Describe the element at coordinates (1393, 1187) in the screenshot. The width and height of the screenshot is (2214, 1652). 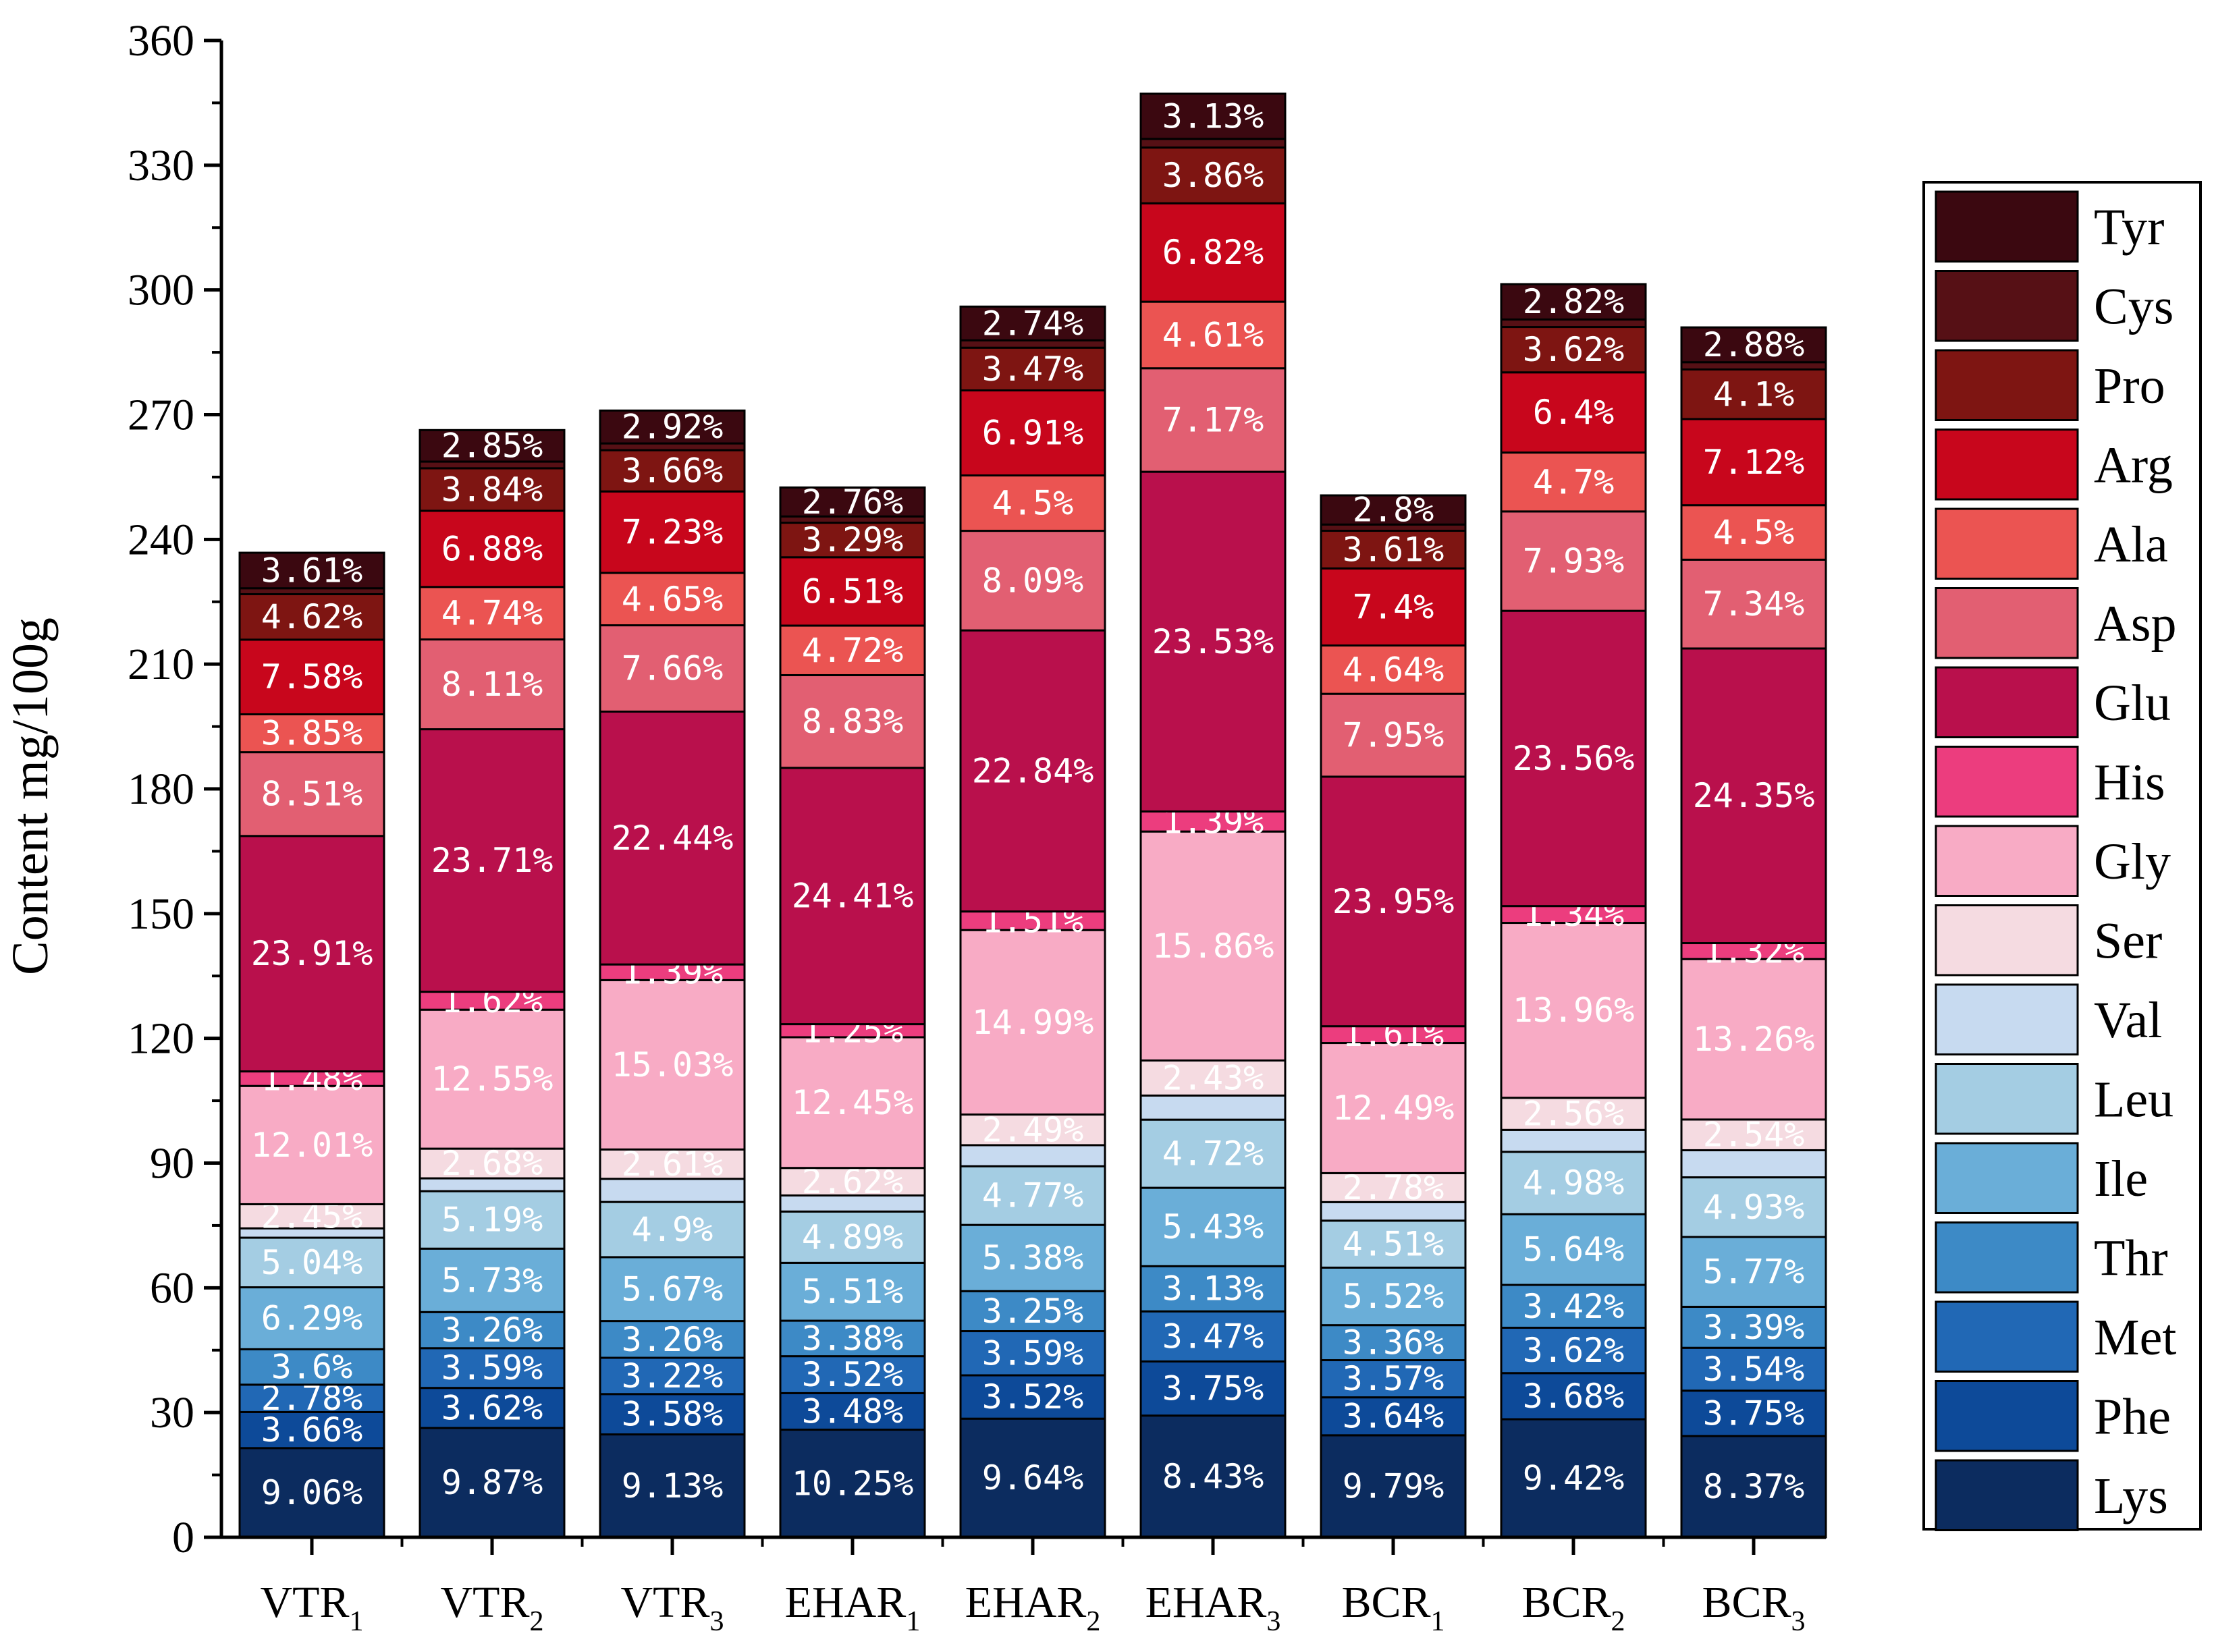
I see `data-label-ser: 2.78%` at that location.